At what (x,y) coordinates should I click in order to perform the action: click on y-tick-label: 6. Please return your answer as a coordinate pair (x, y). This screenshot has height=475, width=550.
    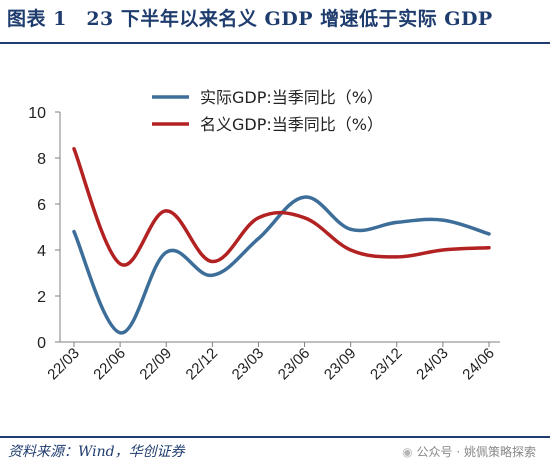
    Looking at the image, I should click on (41, 205).